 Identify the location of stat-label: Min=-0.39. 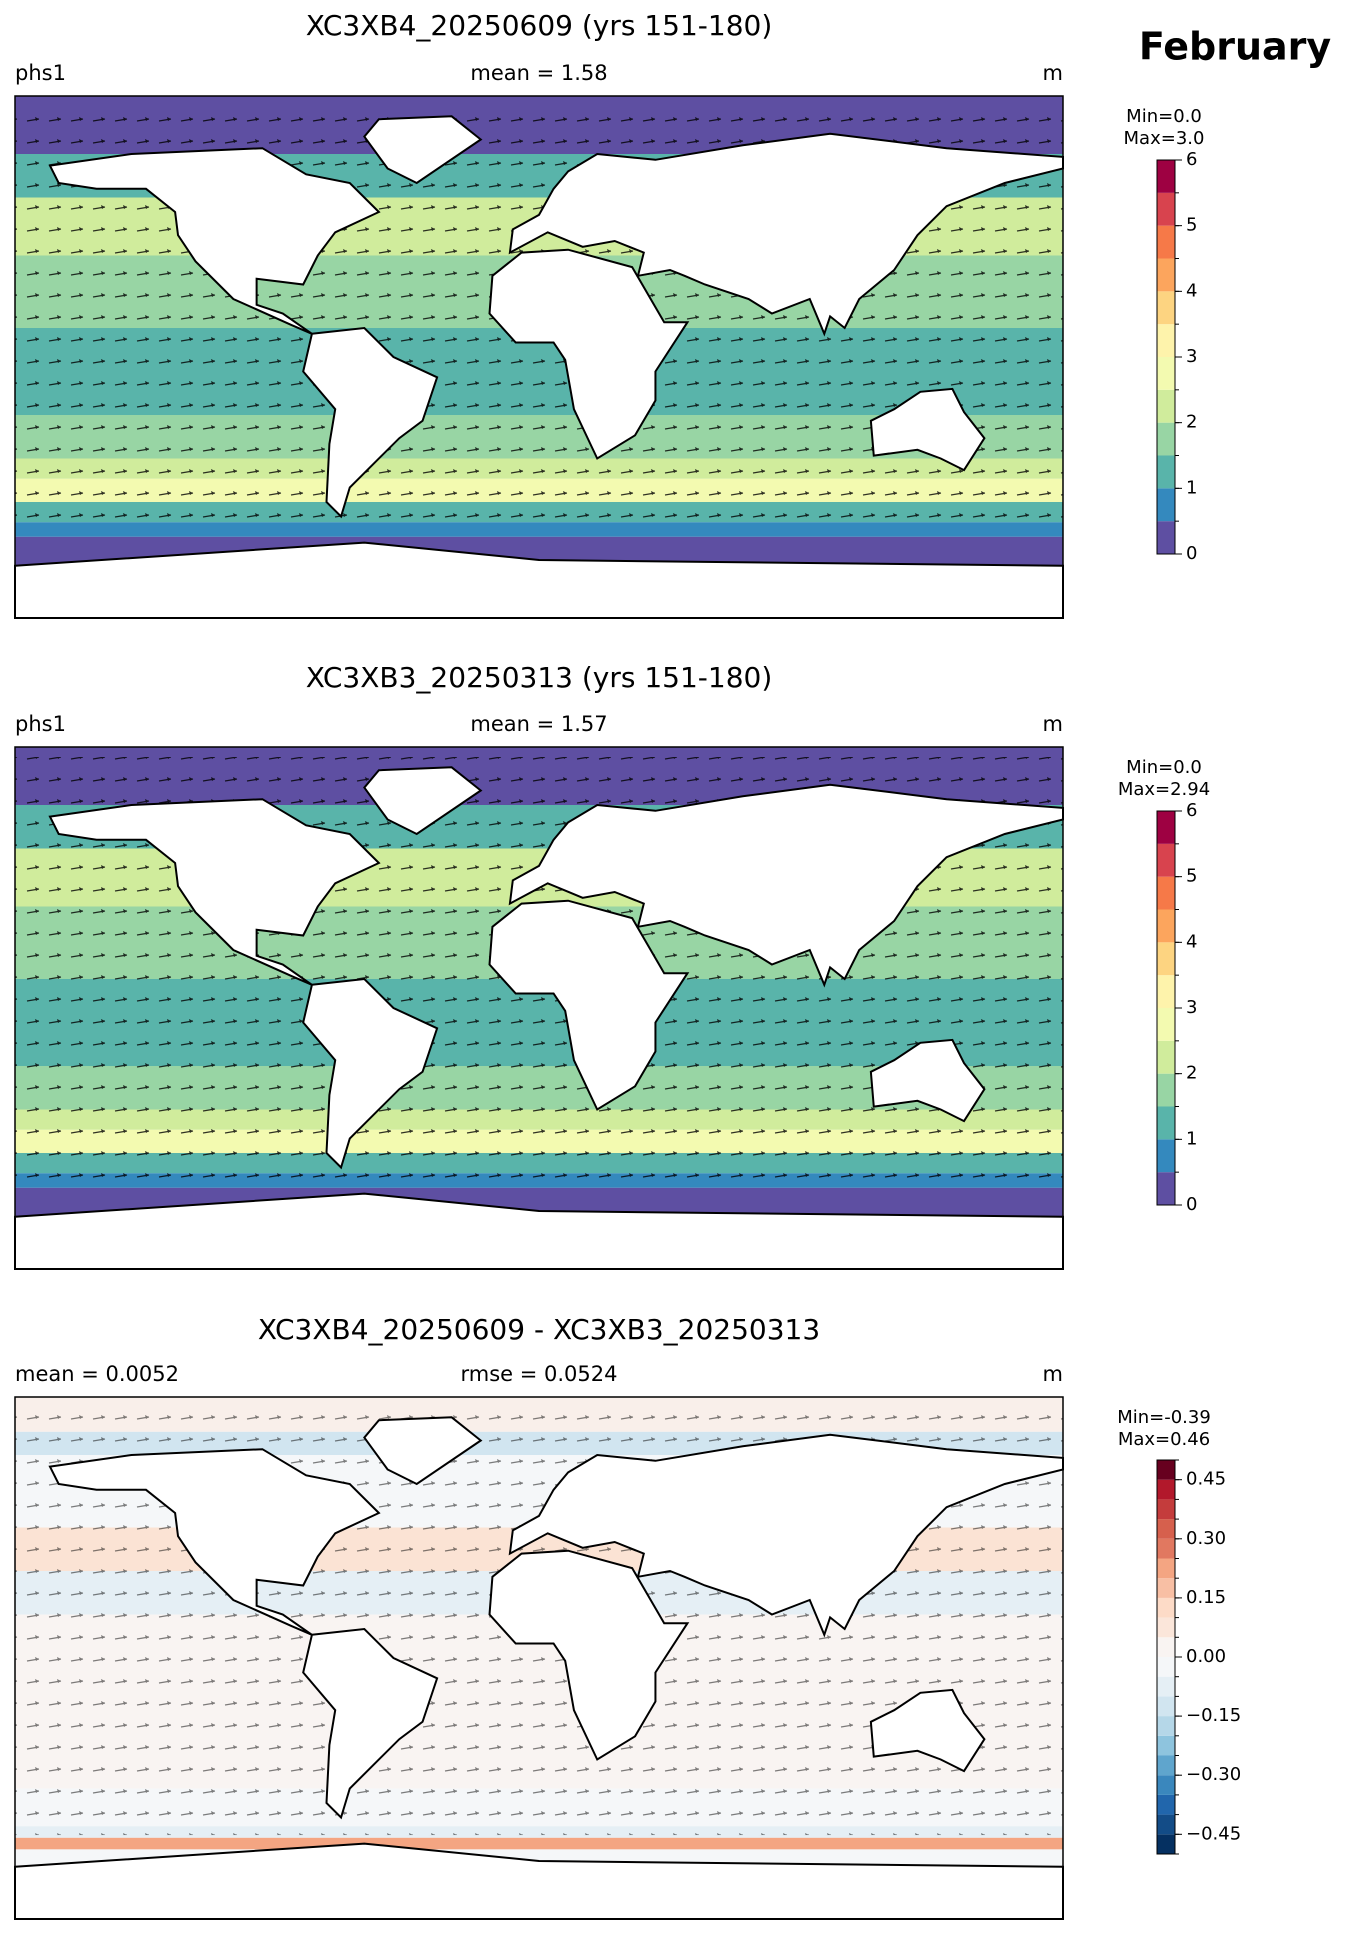
(1164, 1417).